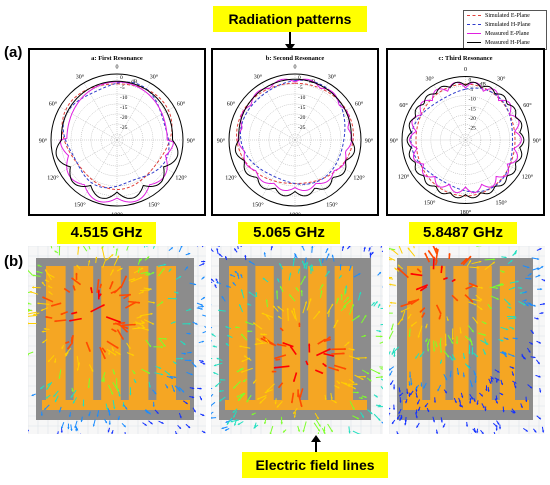 The width and height of the screenshot is (550, 485). I want to click on polar-angle-label: 120°, so click(181, 178).